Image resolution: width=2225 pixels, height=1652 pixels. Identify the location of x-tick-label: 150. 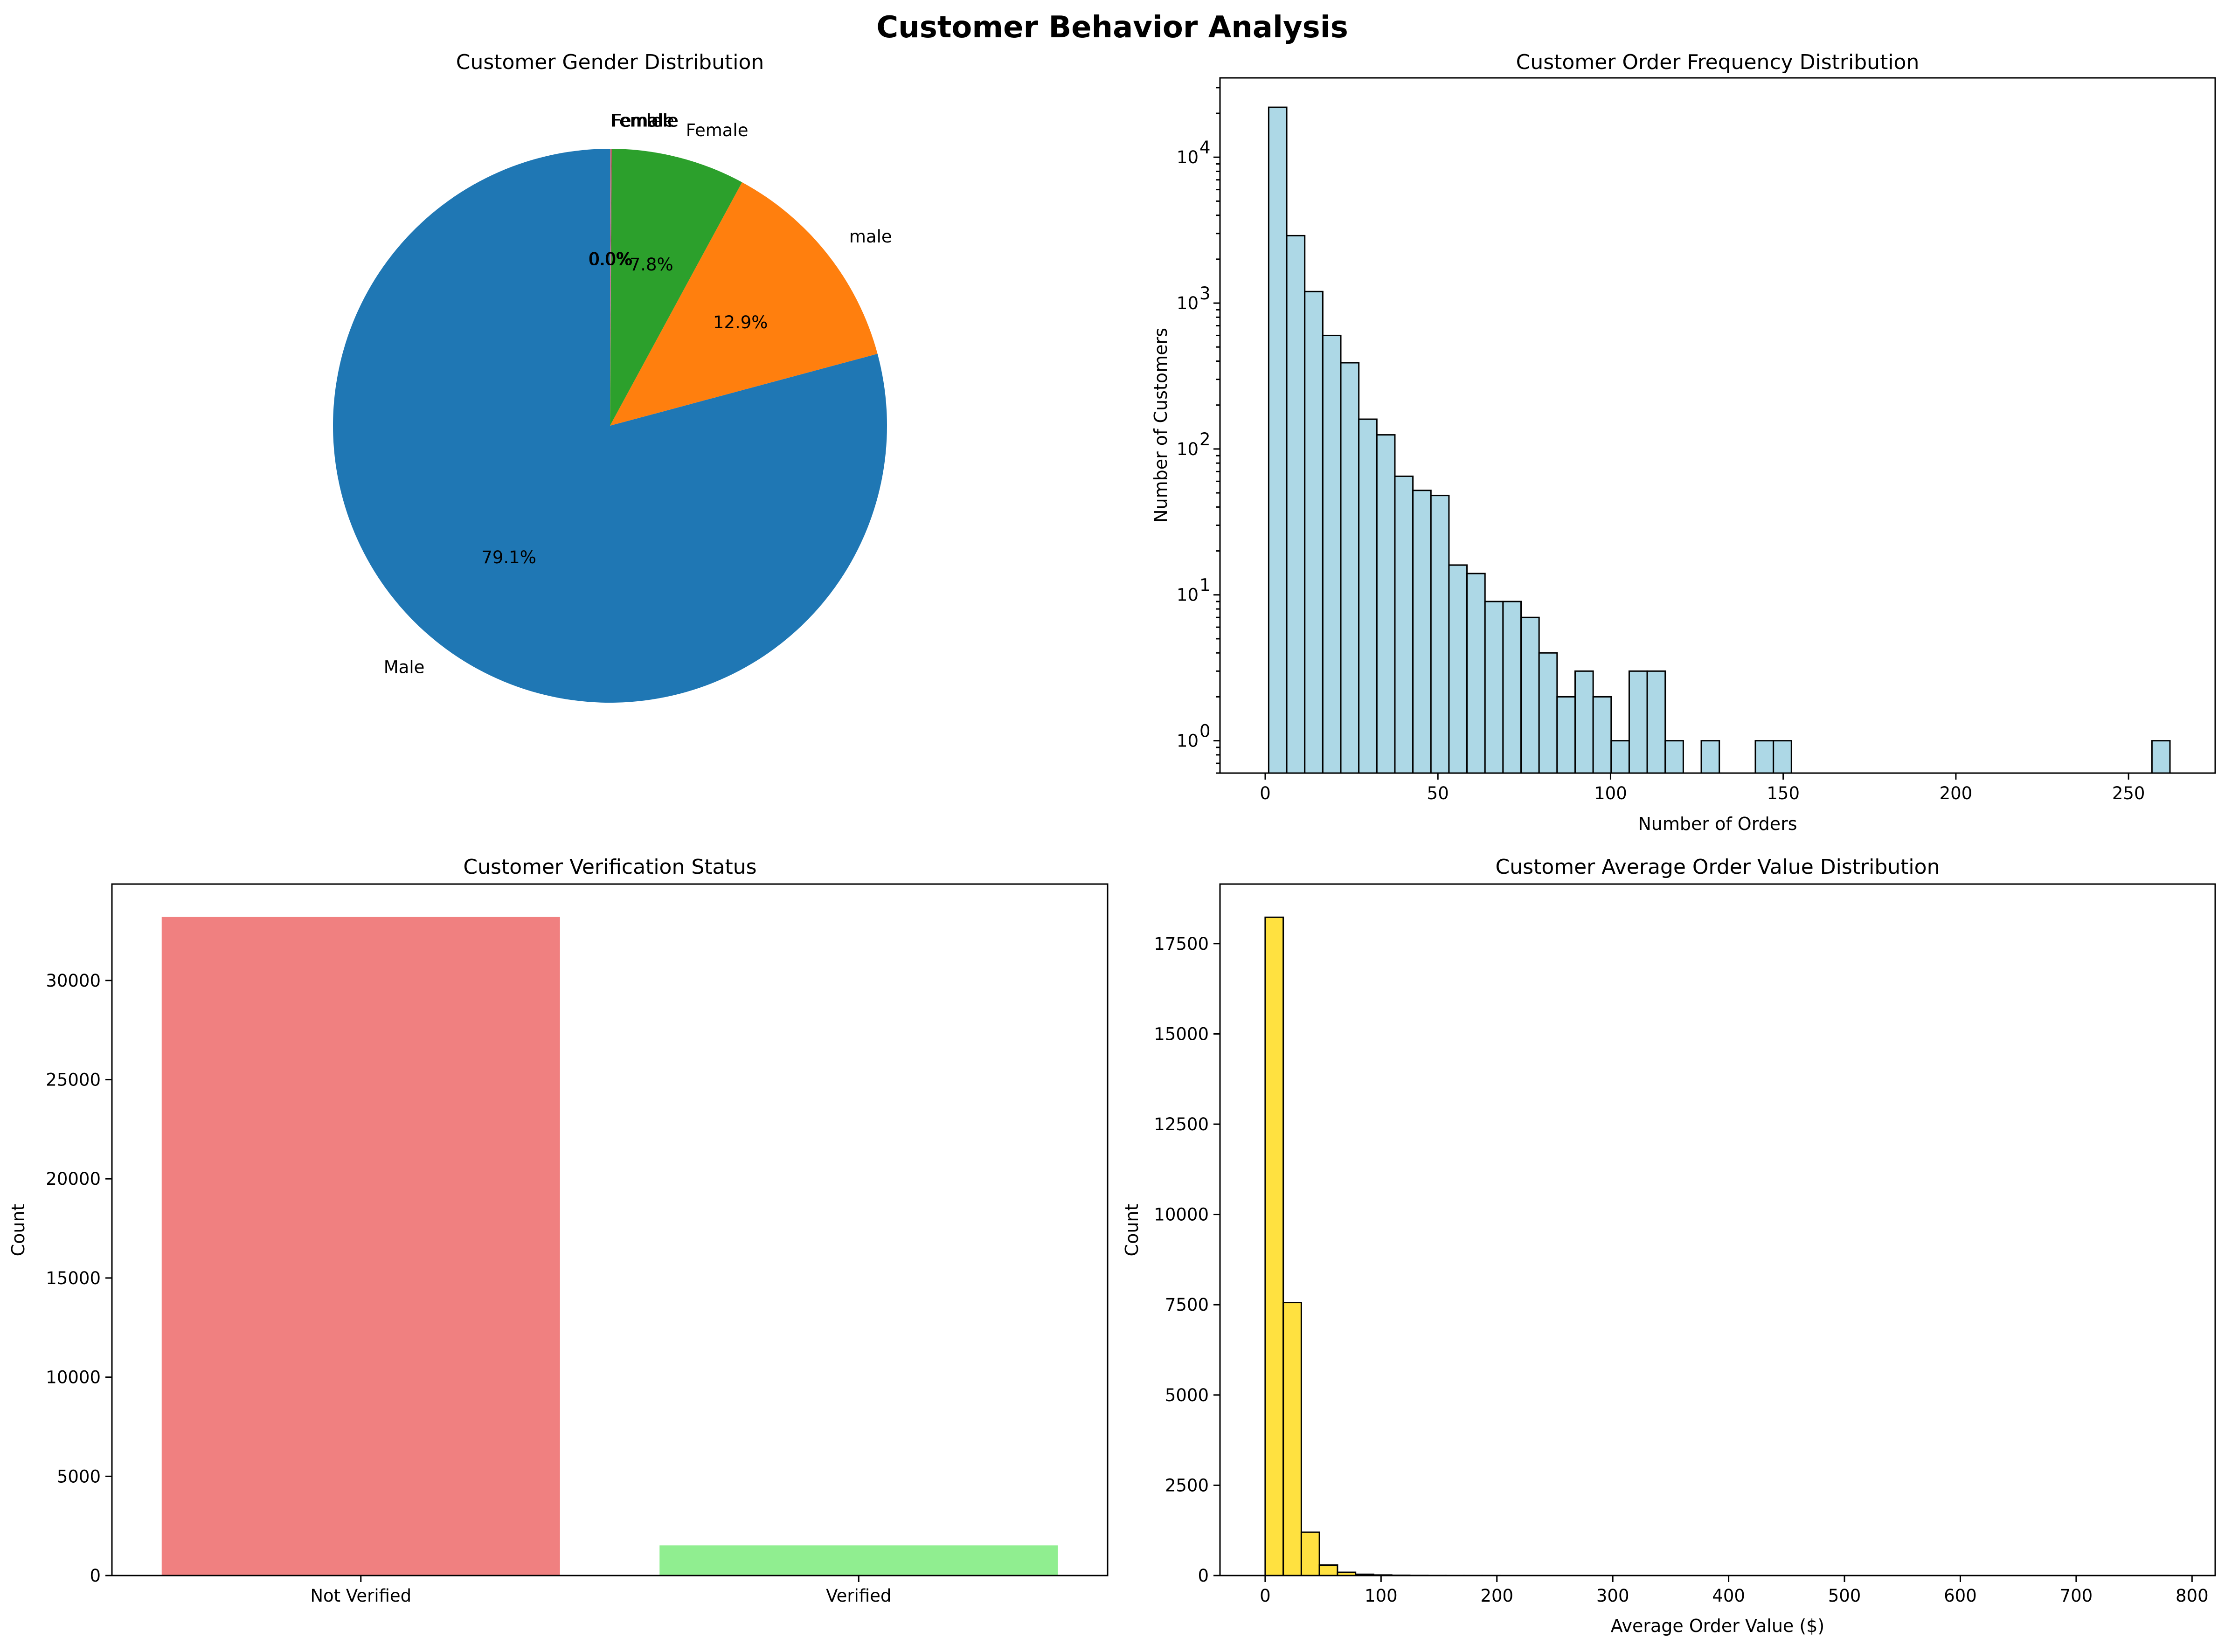
(1784, 793).